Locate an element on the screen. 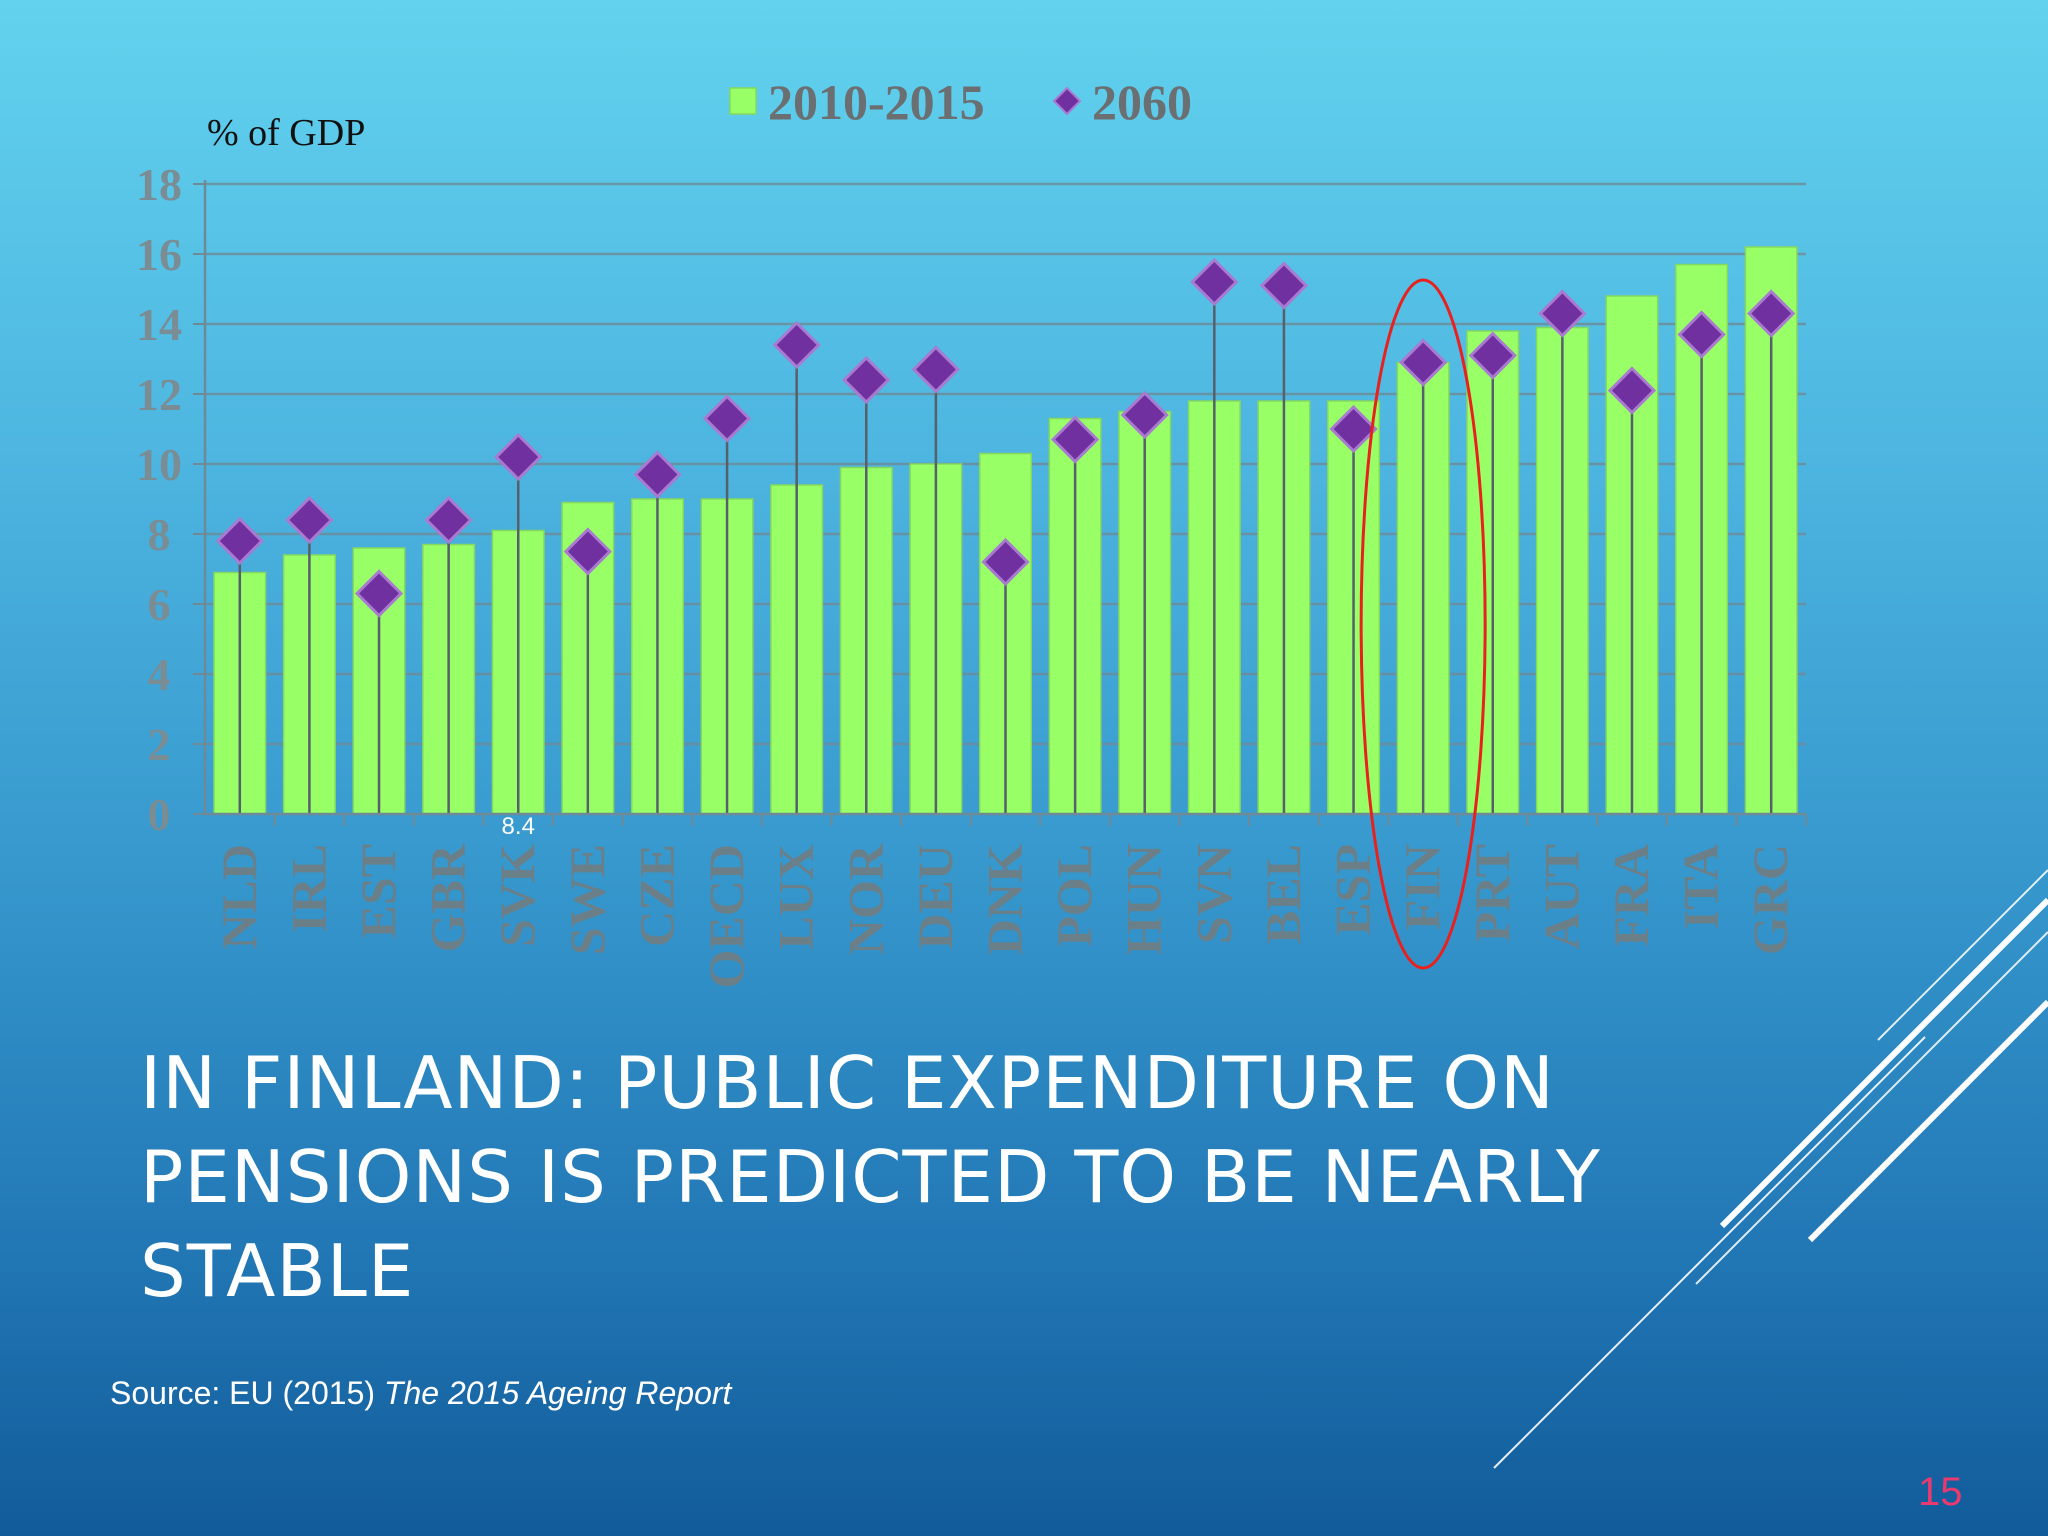 The image size is (2048, 1536). marker-2060-est is located at coordinates (379, 593).